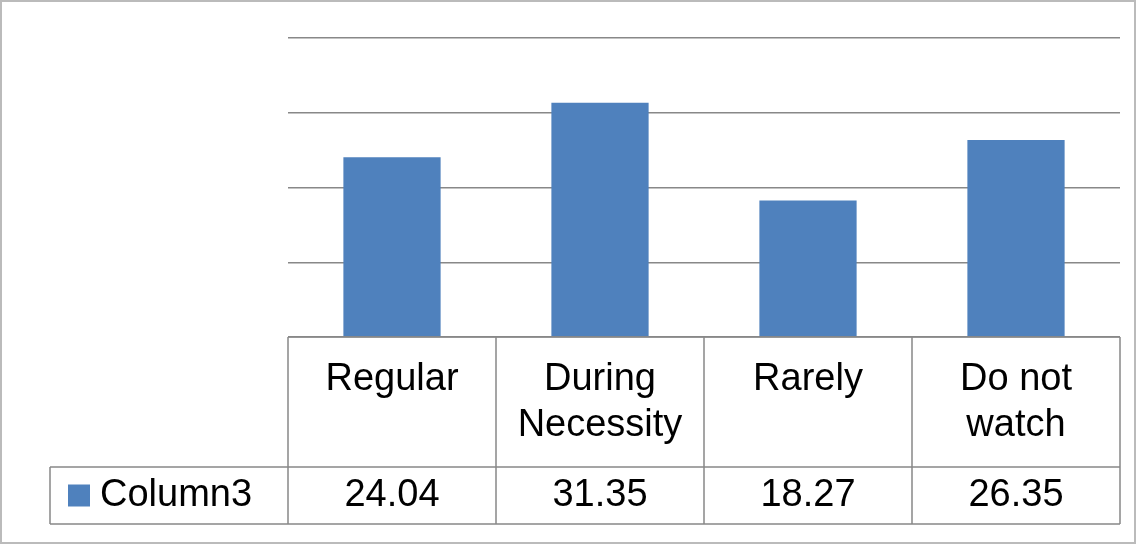 This screenshot has width=1136, height=544. What do you see at coordinates (392, 492) in the screenshot?
I see `data-label: 24.04` at bounding box center [392, 492].